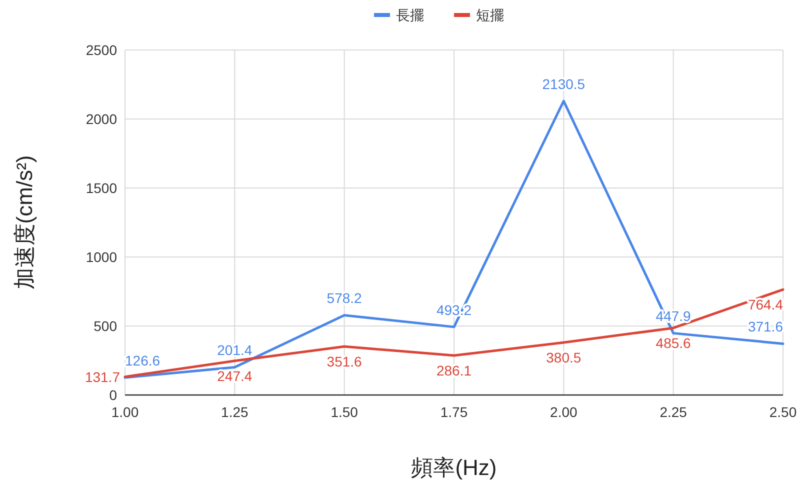  What do you see at coordinates (102, 376) in the screenshot?
I see `data-label: 131.7` at bounding box center [102, 376].